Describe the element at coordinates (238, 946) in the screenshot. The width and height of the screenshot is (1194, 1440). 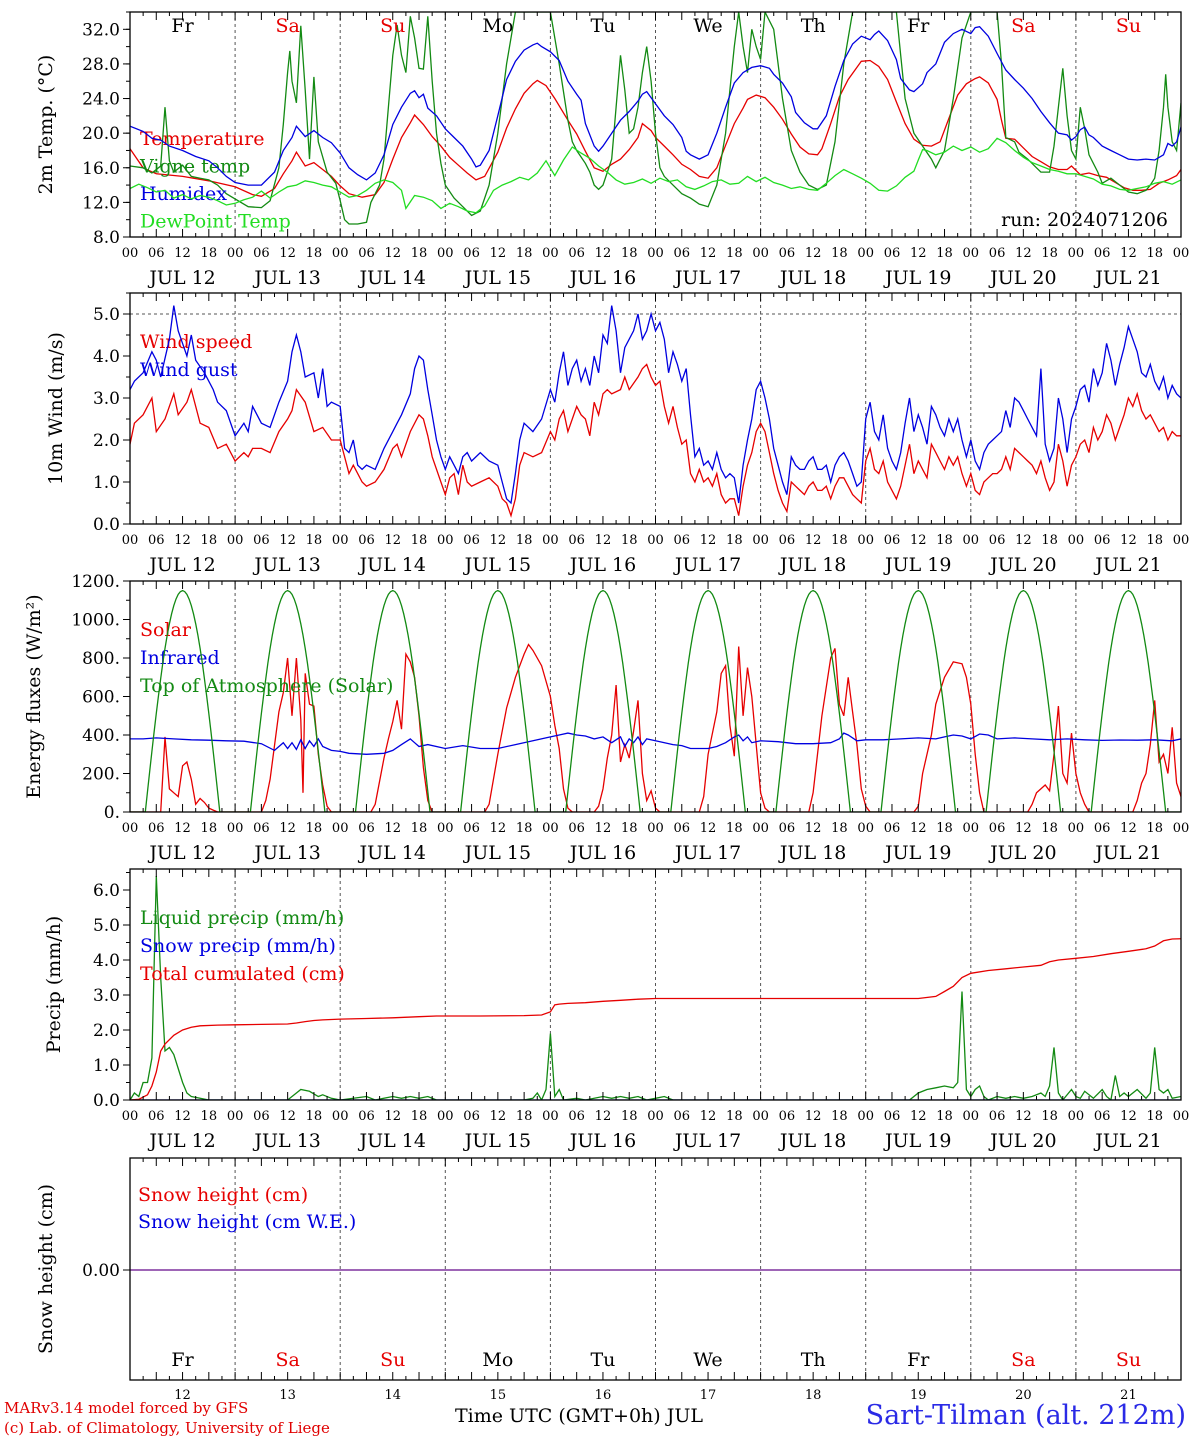
I see `legend-entry: Snow precip (mm/h)` at that location.